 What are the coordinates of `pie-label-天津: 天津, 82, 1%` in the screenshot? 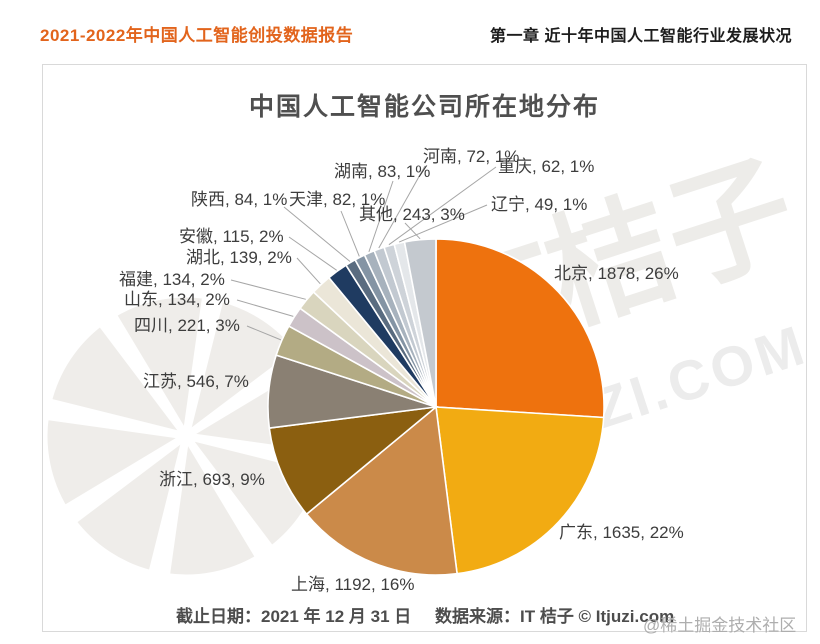 It's located at (337, 199).